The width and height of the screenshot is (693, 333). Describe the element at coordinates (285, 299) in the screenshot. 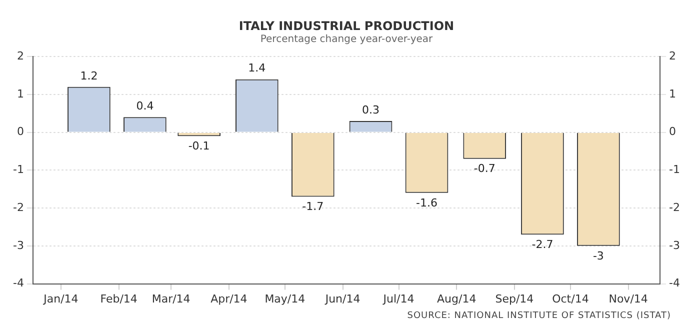

I see `x-tick-label: May/14` at that location.